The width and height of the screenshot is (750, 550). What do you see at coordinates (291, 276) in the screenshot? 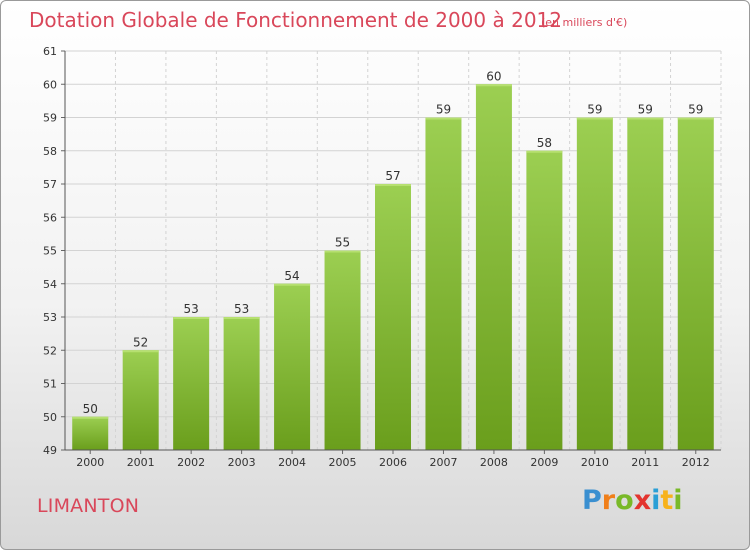
I see `data-label-2004: 54` at bounding box center [291, 276].